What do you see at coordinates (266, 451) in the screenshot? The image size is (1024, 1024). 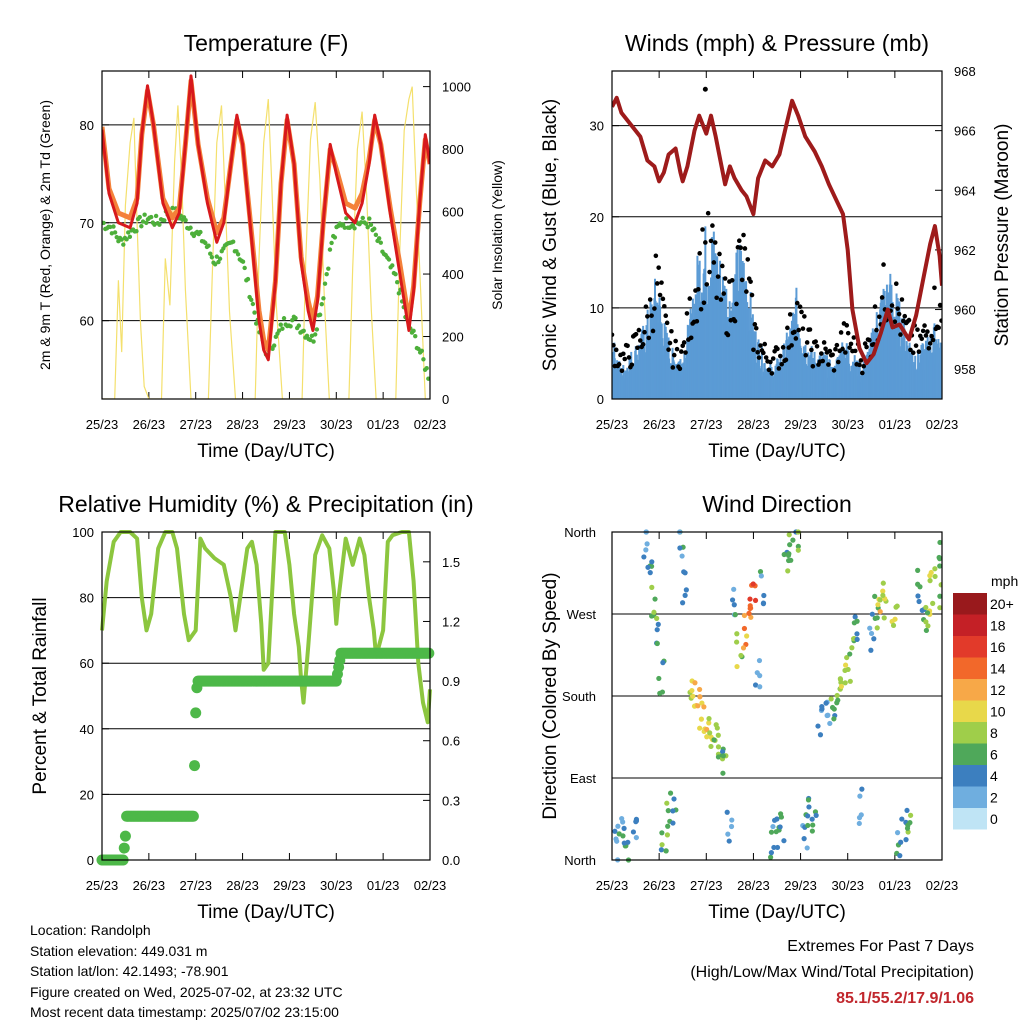 I see `x-axis-label: Time (Day/UTC)` at bounding box center [266, 451].